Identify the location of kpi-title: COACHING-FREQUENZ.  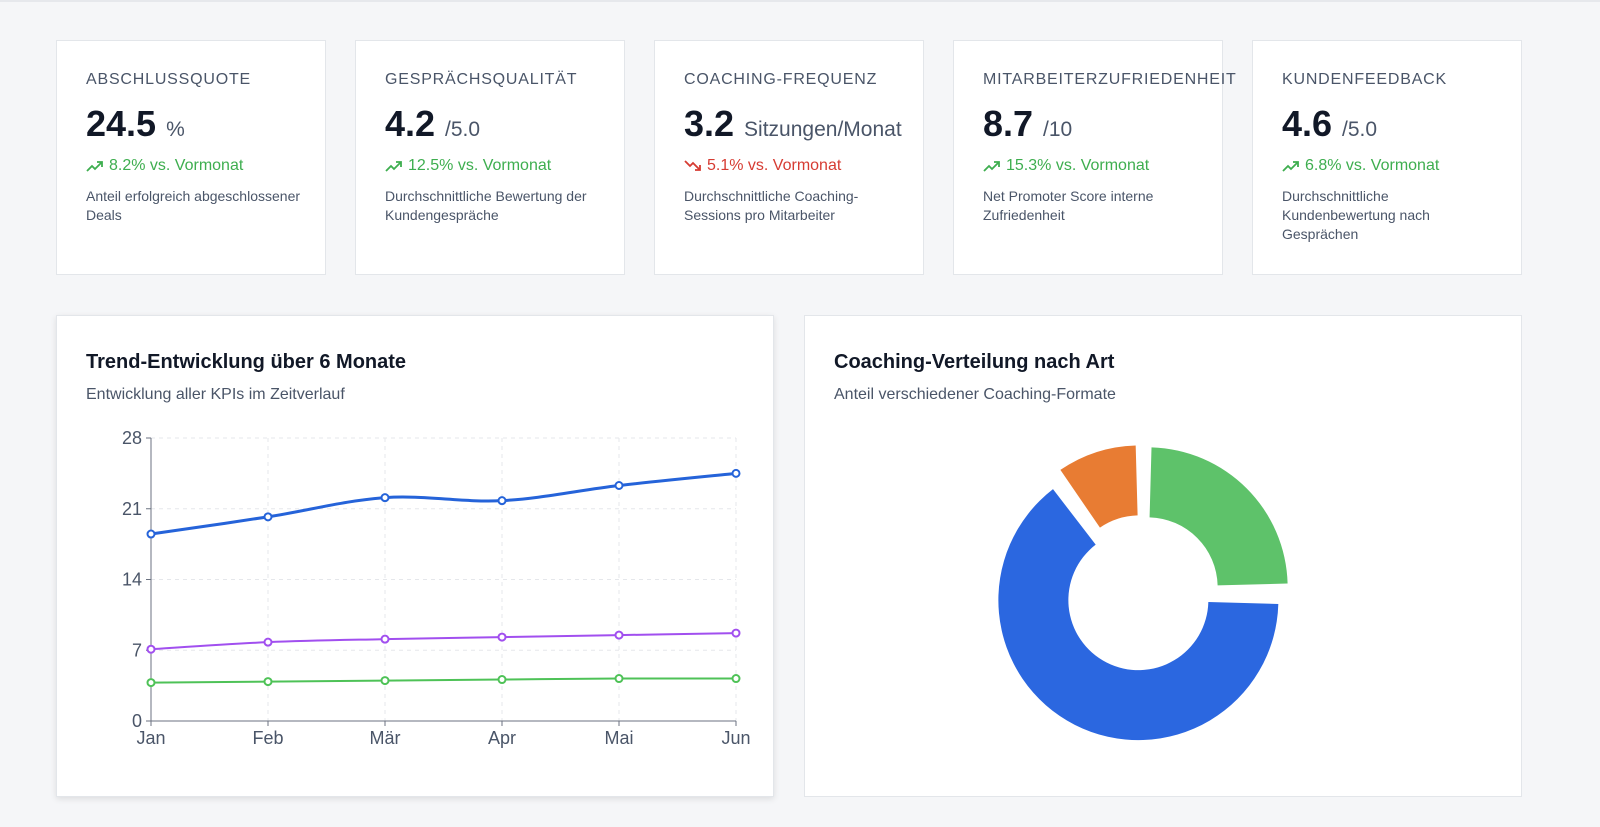
(781, 79).